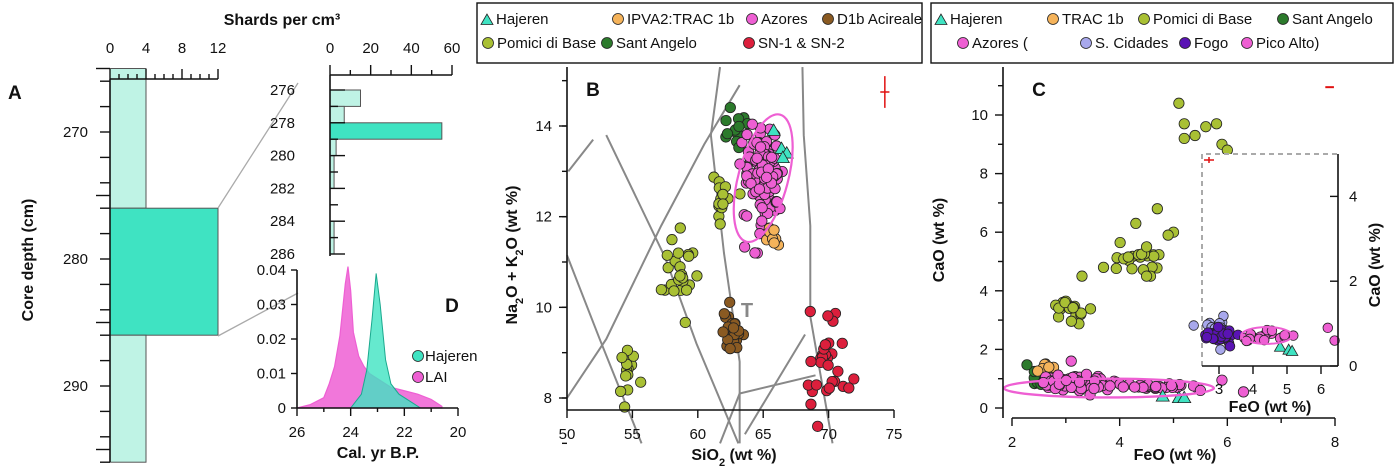 This screenshot has height=467, width=1396. Describe the element at coordinates (979, 115) in the screenshot. I see `panel-c-y-tick-label: 10` at that location.